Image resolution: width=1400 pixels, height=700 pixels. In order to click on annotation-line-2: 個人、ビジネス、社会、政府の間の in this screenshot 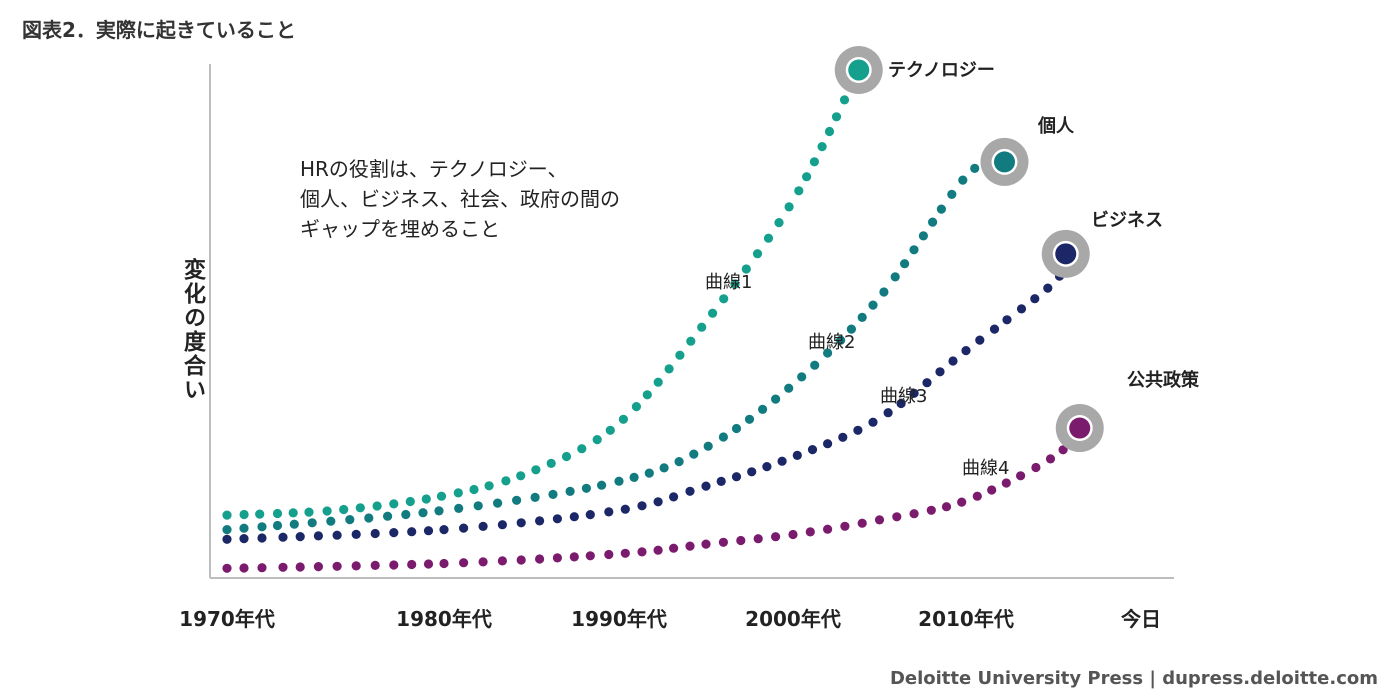, I will do `click(460, 199)`.